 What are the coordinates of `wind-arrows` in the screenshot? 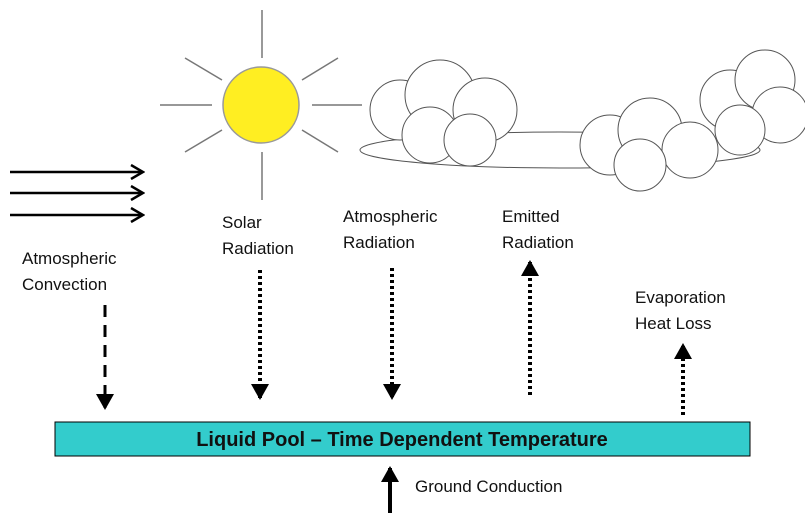 It's located at (76, 193).